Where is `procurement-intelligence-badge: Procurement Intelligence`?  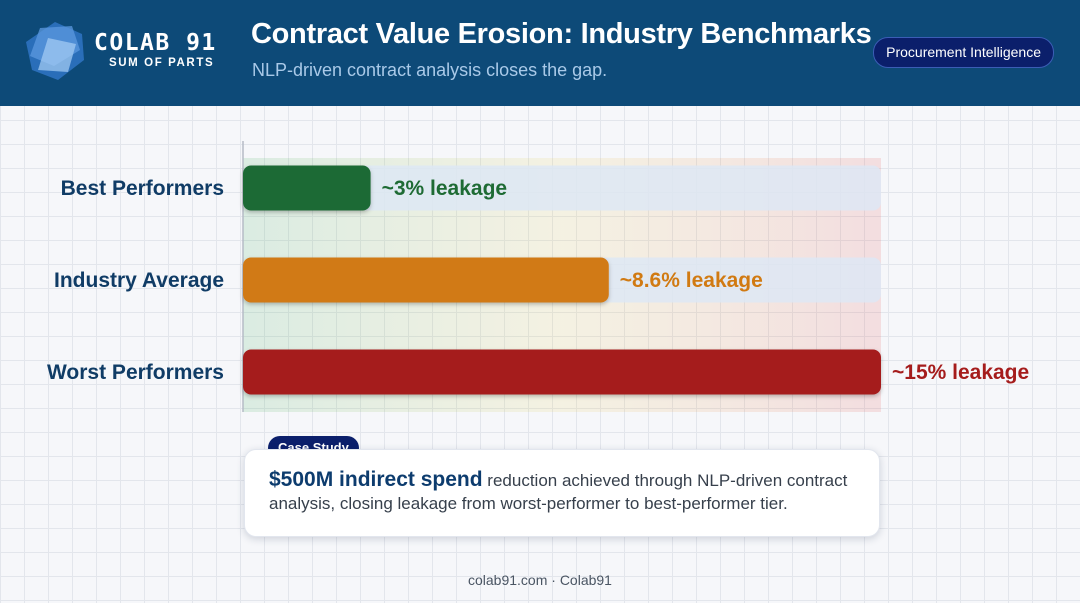
procurement-intelligence-badge: Procurement Intelligence is located at coordinates (963, 52).